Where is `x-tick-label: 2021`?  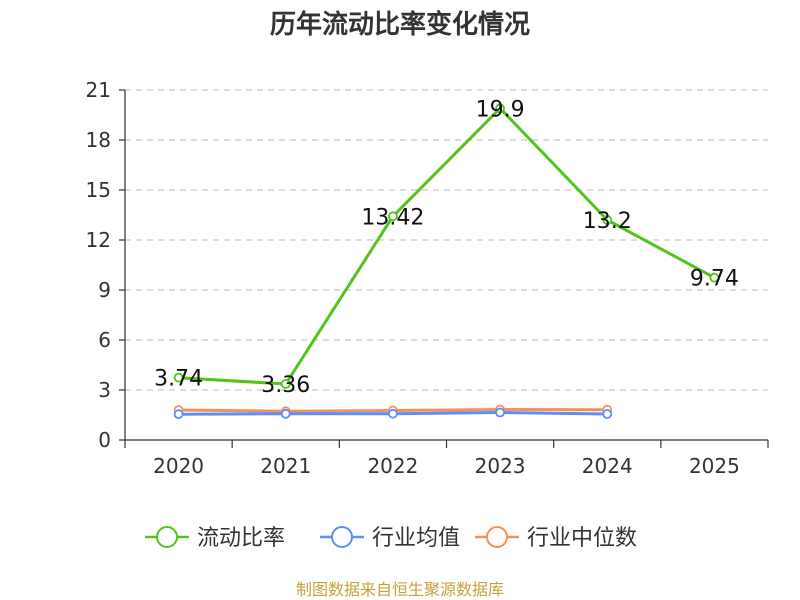
x-tick-label: 2021 is located at coordinates (285, 466).